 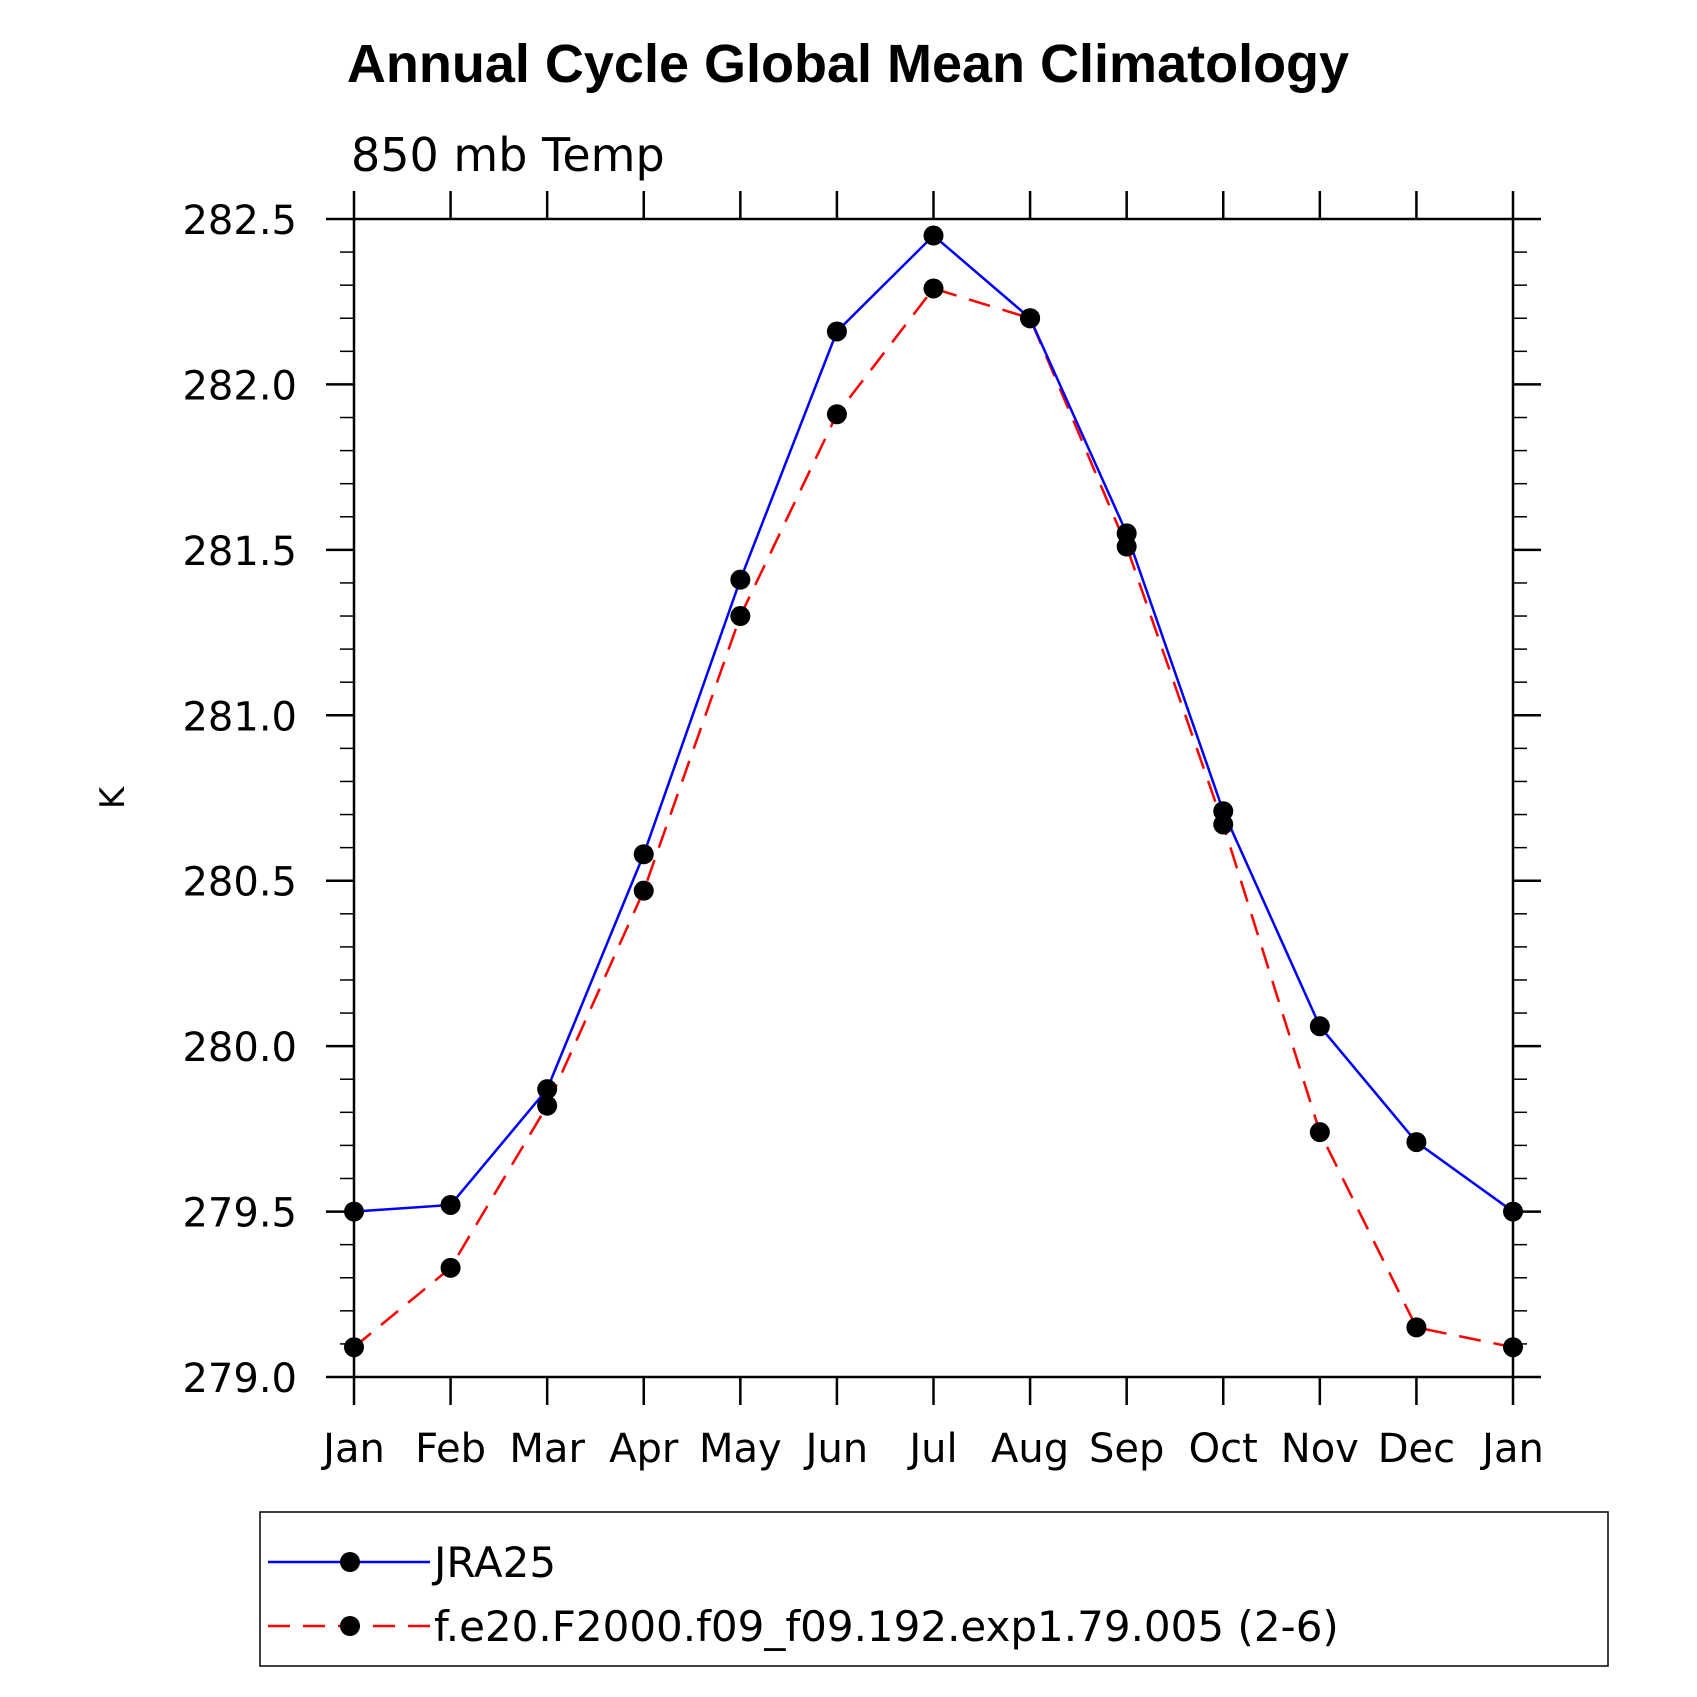 I want to click on x-tick-label: Dec, so click(x=1416, y=1449).